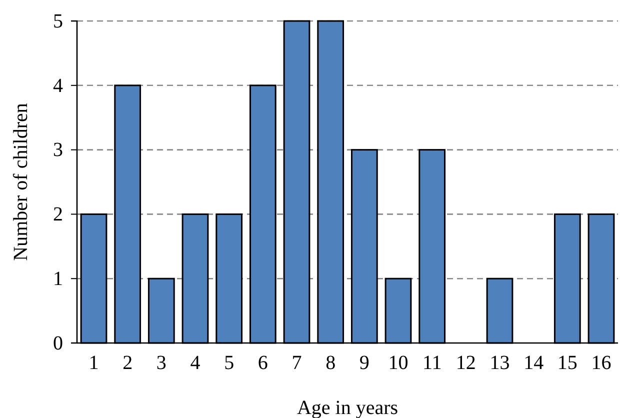 This screenshot has width=621, height=418. What do you see at coordinates (466, 363) in the screenshot?
I see `x-tick-label: 12` at bounding box center [466, 363].